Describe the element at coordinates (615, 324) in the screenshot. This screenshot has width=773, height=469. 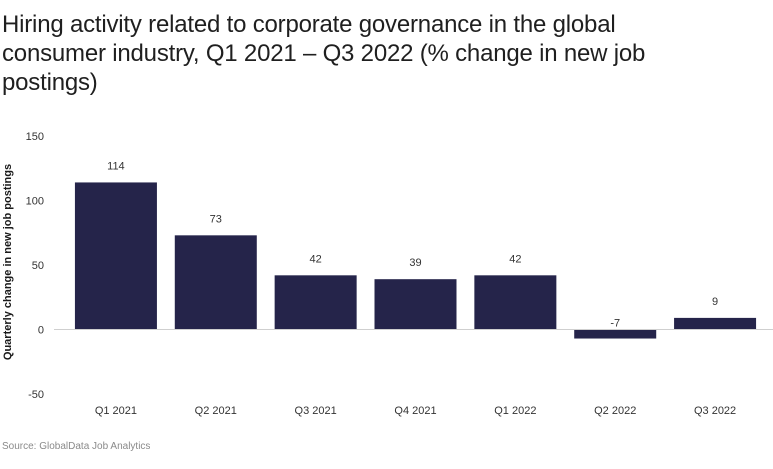
I see `data-label: -7` at that location.